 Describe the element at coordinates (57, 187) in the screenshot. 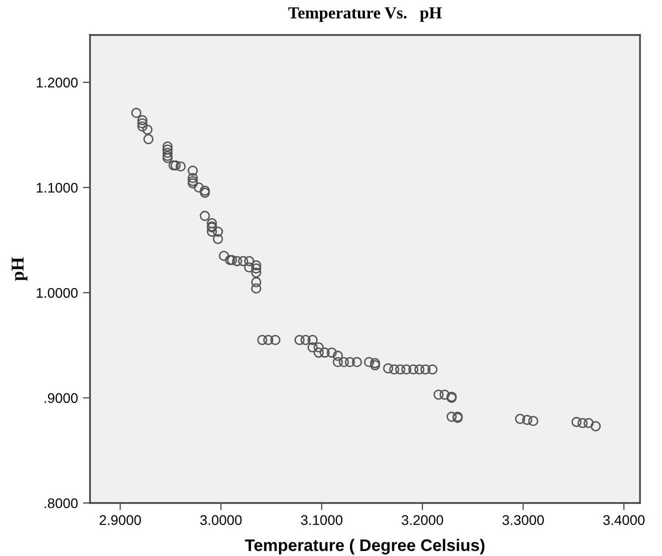

I see `y-tick-label: 1.1000` at that location.